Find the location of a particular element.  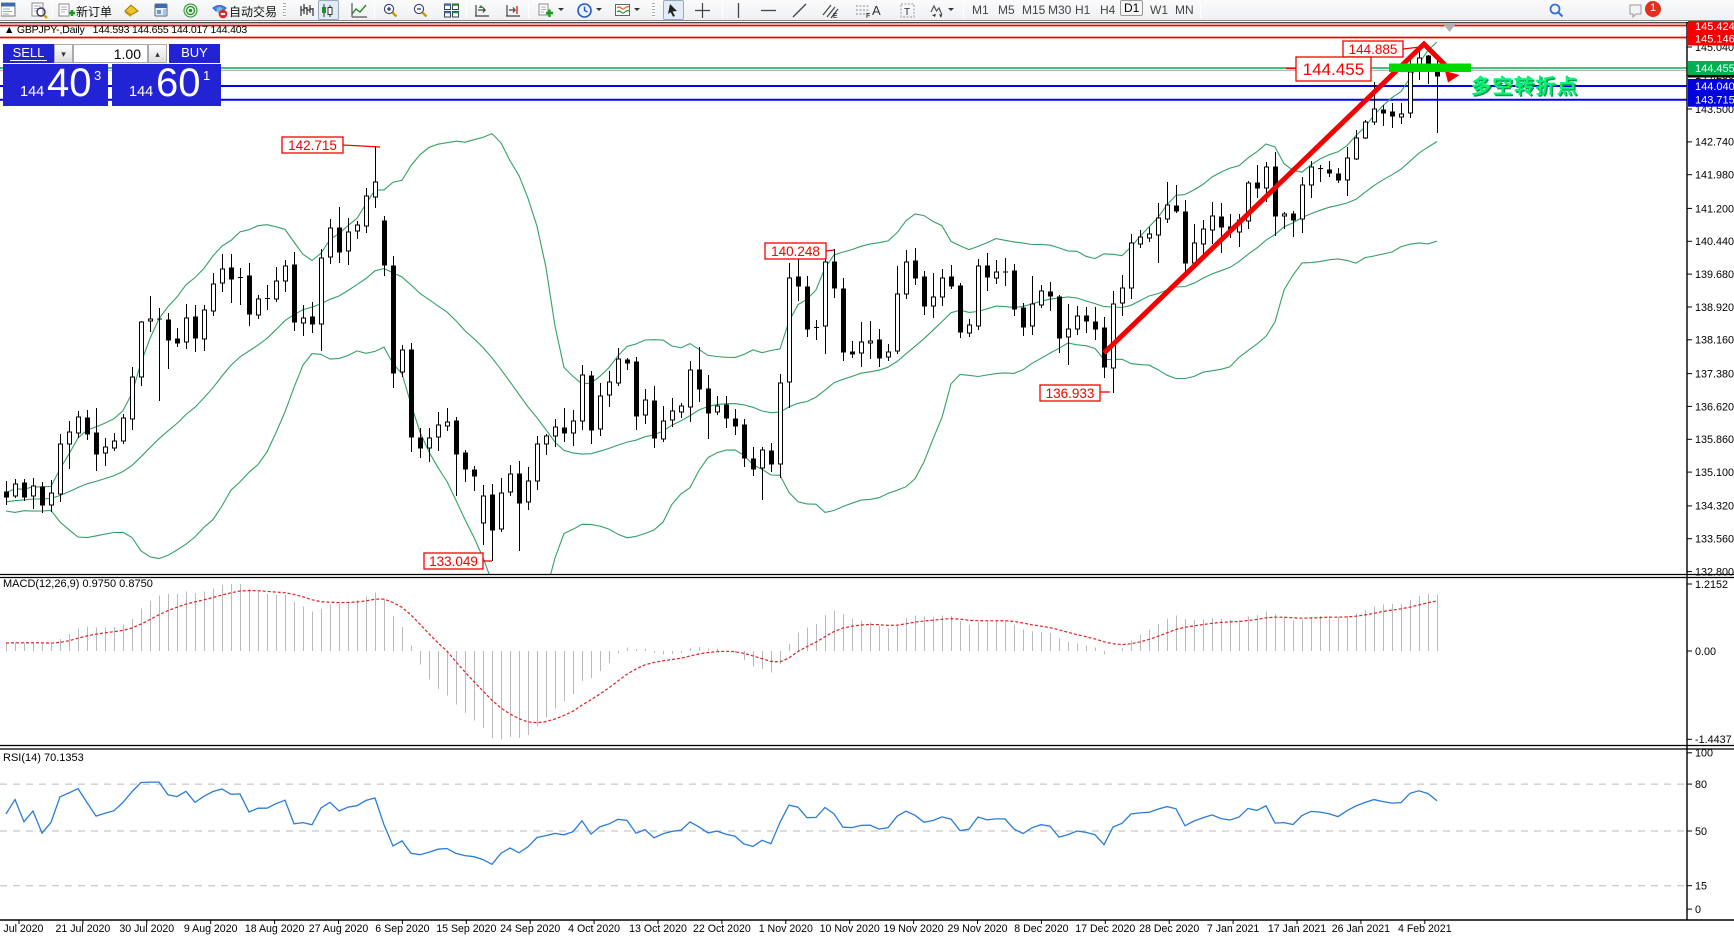

svg-text: 133.049 is located at coordinates (453, 561).